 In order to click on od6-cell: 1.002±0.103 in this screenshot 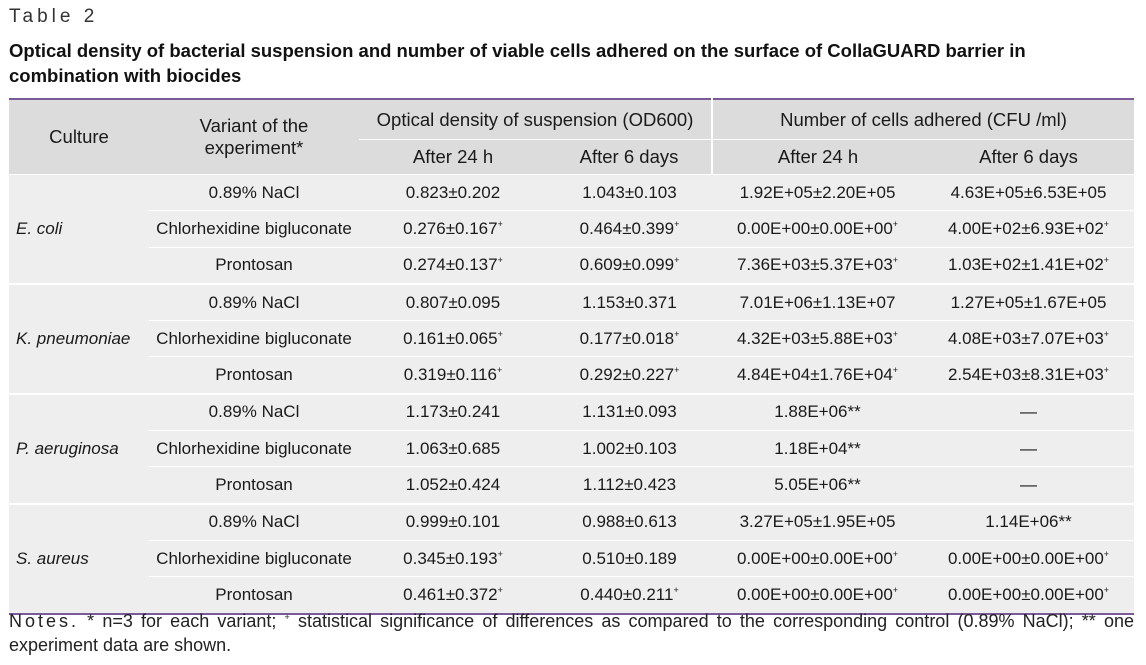, I will do `click(629, 448)`.